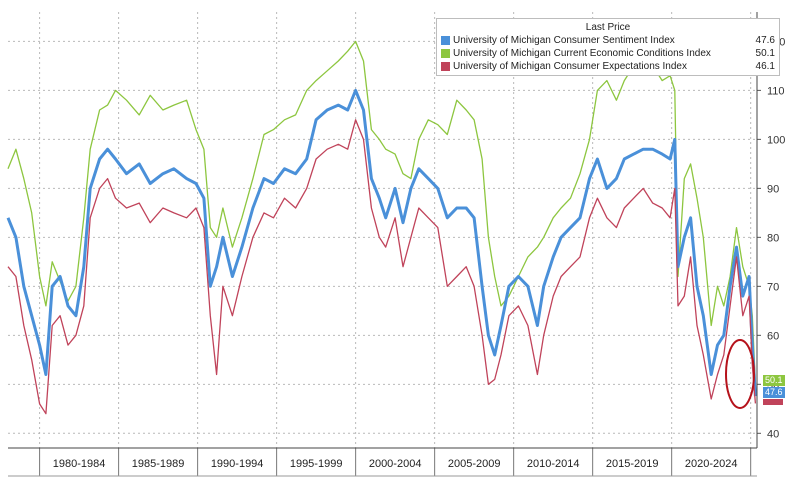 The width and height of the screenshot is (800, 490). I want to click on last-value-tag-sentiment: 47.6, so click(774, 392).